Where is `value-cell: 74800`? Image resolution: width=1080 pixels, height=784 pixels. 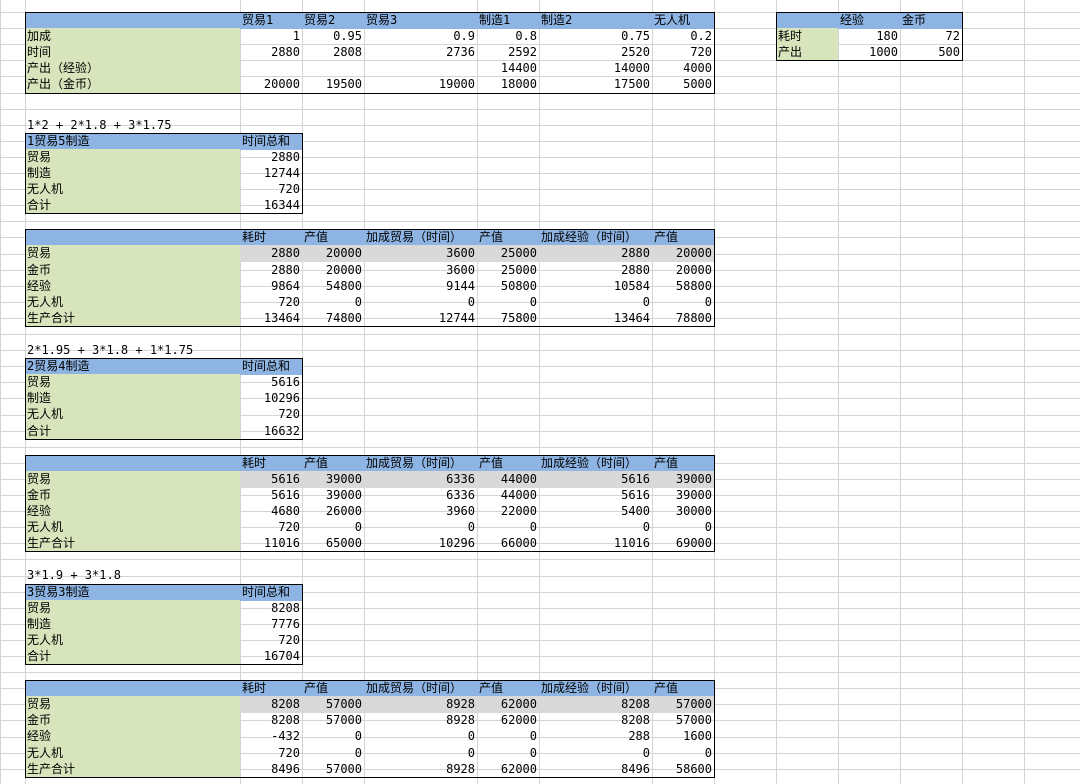
value-cell: 74800 is located at coordinates (343, 318).